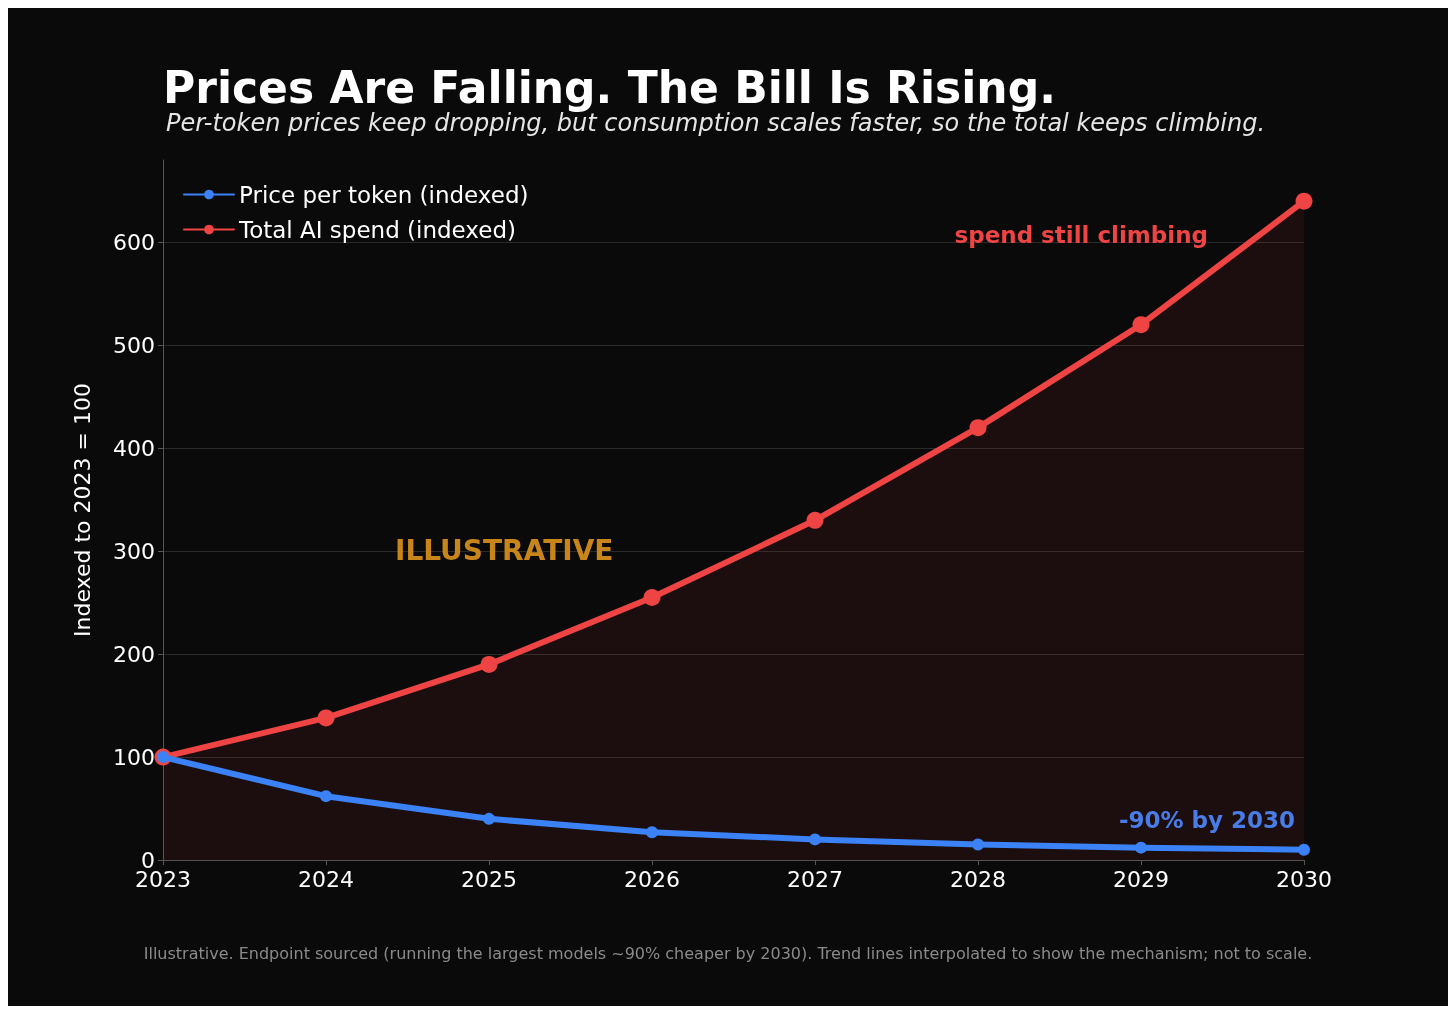 The height and width of the screenshot is (1014, 1456). I want to click on legend-label: Price per token (indexed), so click(384, 194).